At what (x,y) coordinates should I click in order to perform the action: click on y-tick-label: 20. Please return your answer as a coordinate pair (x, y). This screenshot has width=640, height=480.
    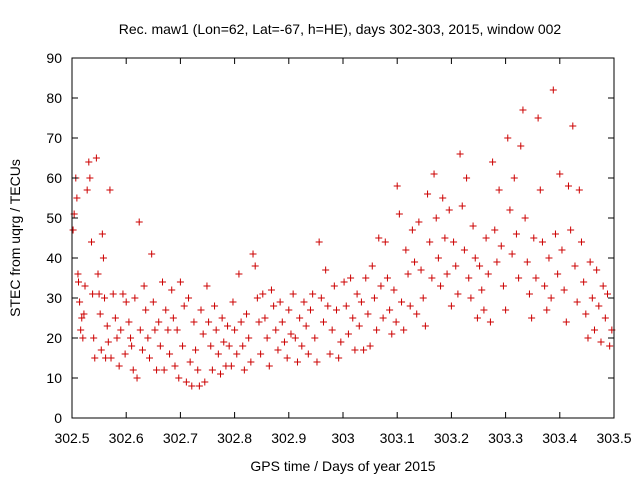
    Looking at the image, I should click on (54, 338).